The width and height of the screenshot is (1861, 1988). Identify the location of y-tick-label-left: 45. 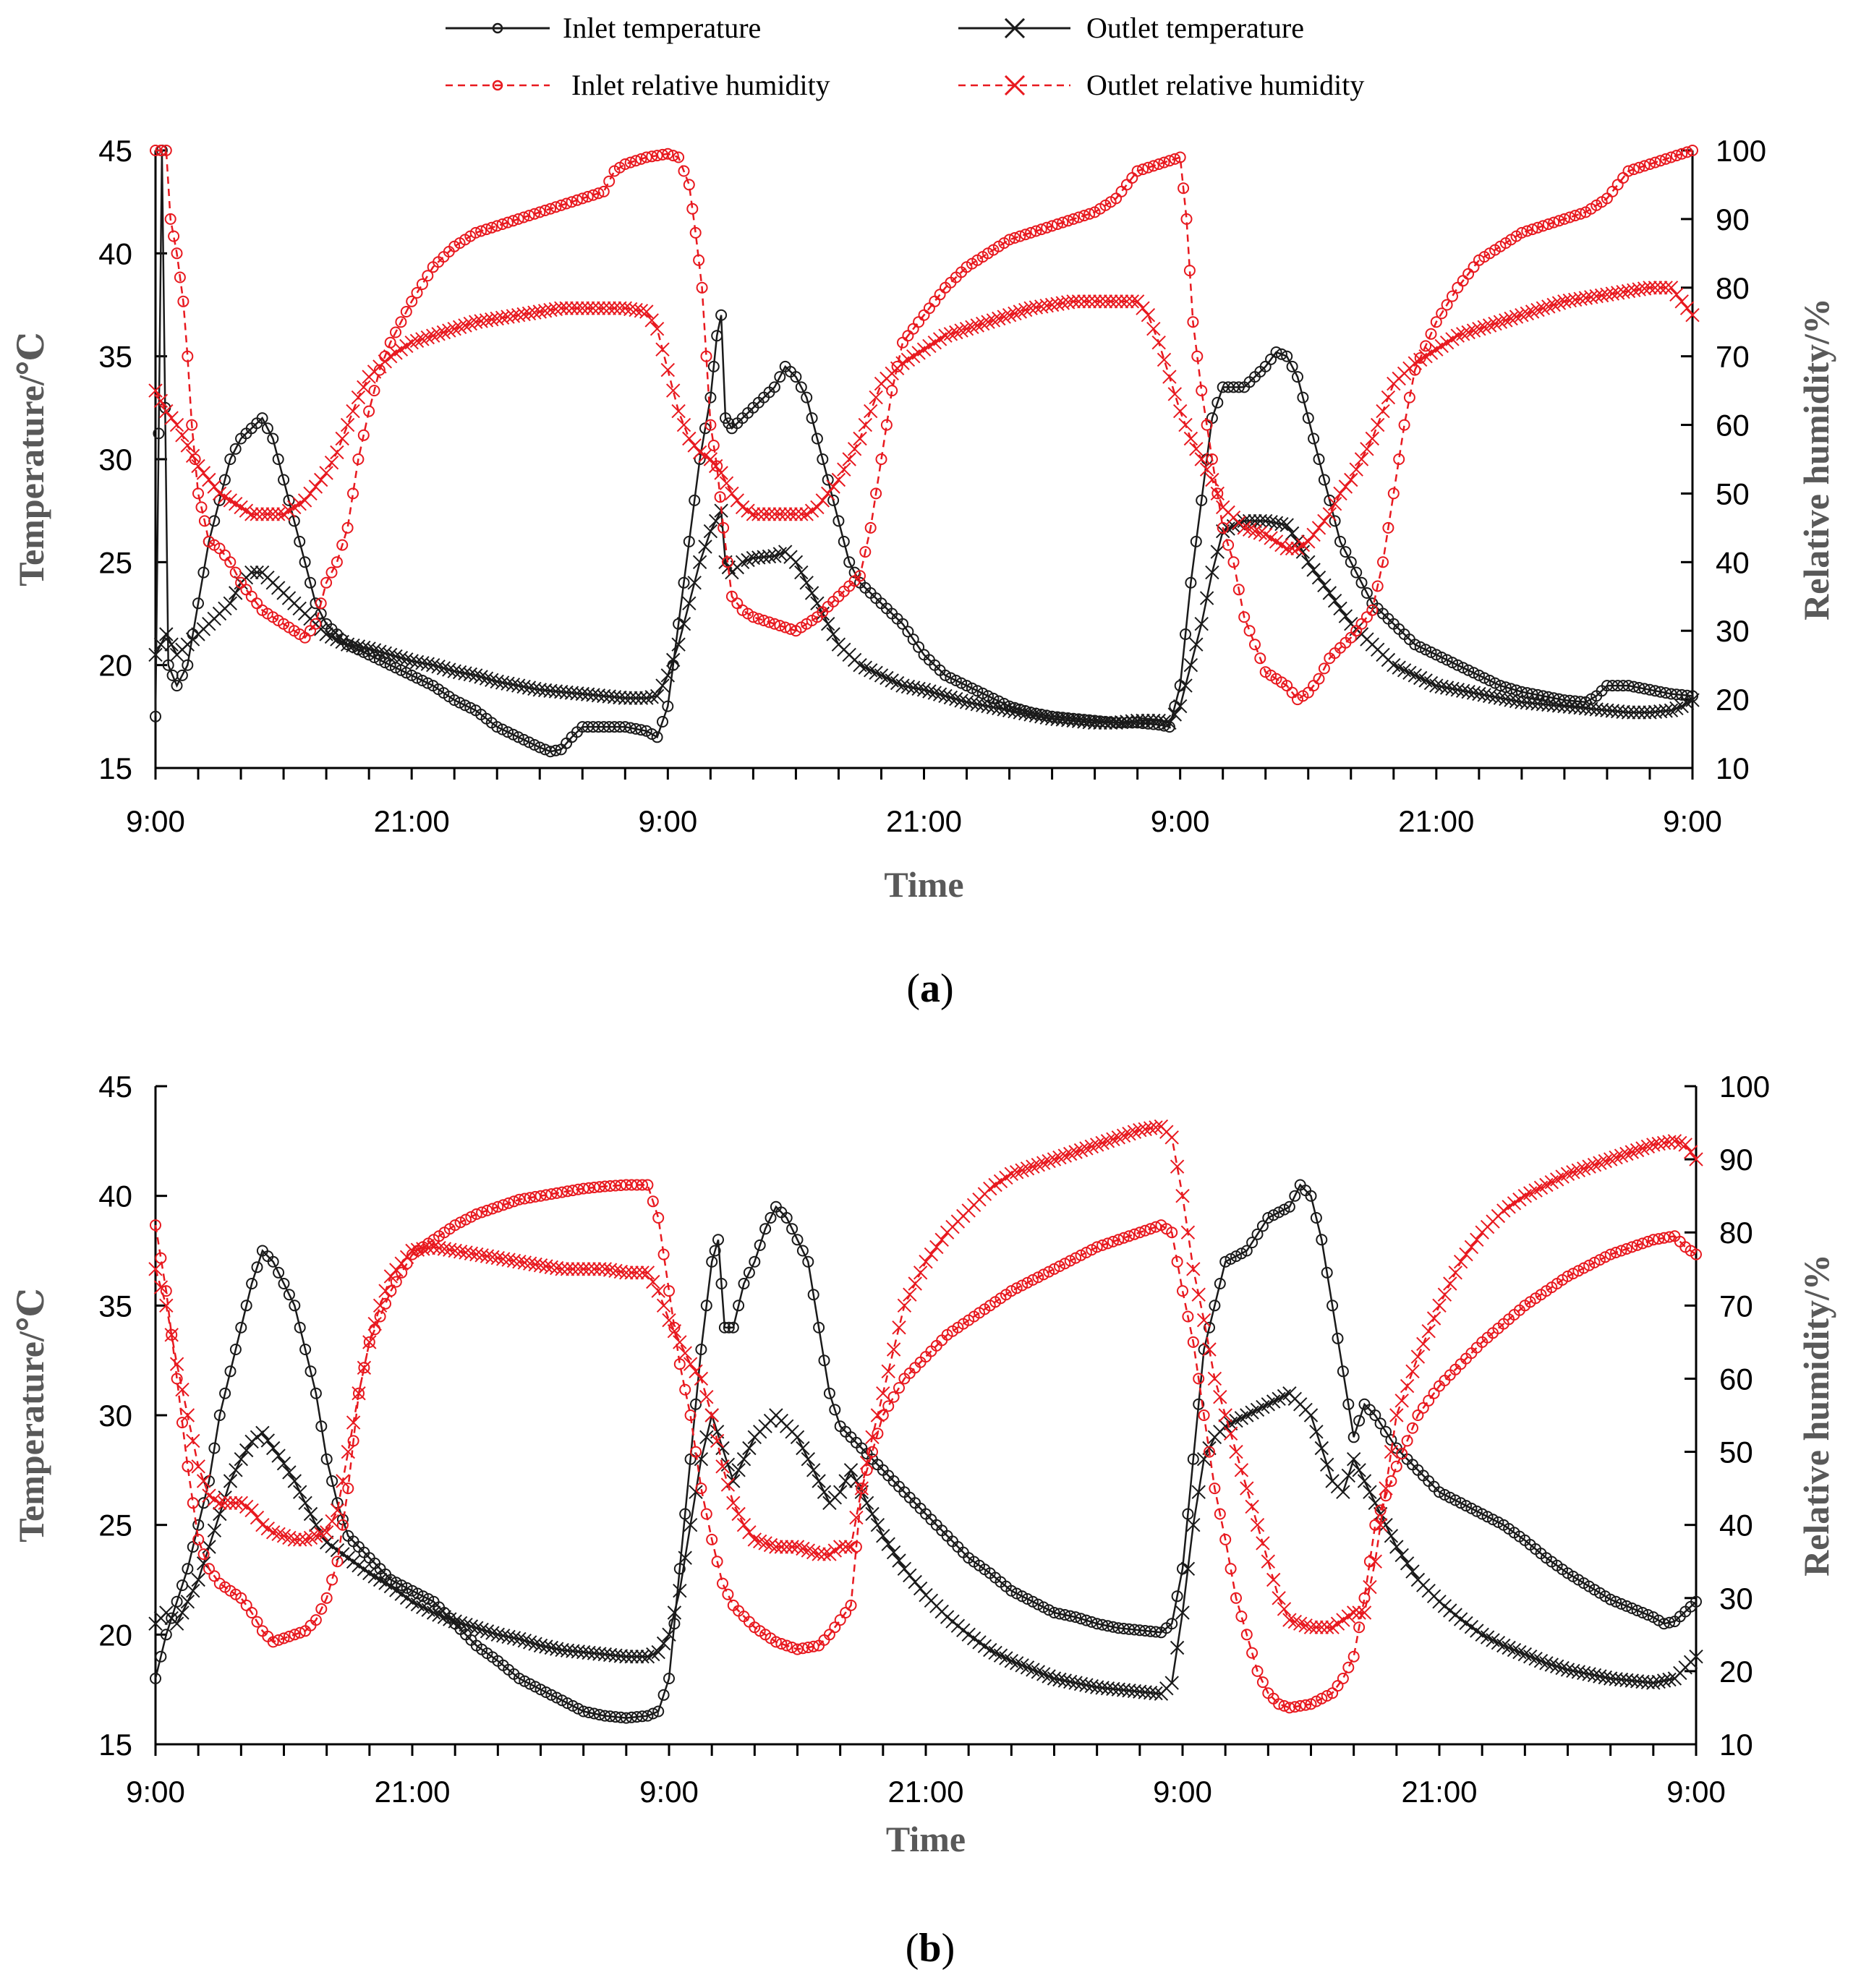
(115, 1087).